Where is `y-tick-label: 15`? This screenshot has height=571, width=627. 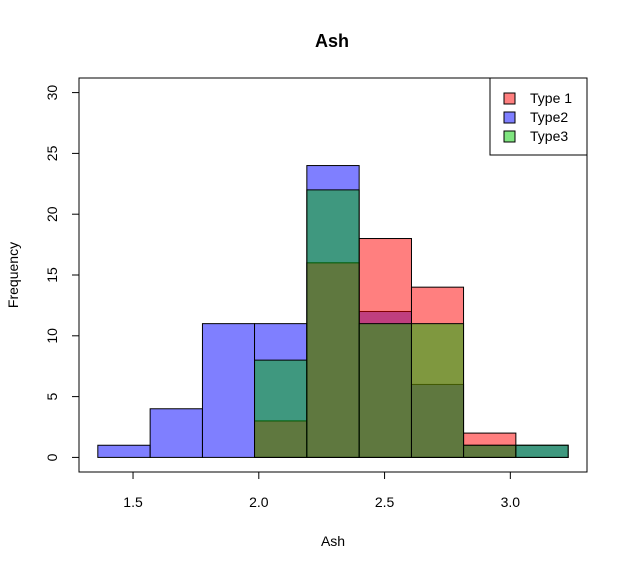 y-tick-label: 15 is located at coordinates (52, 275).